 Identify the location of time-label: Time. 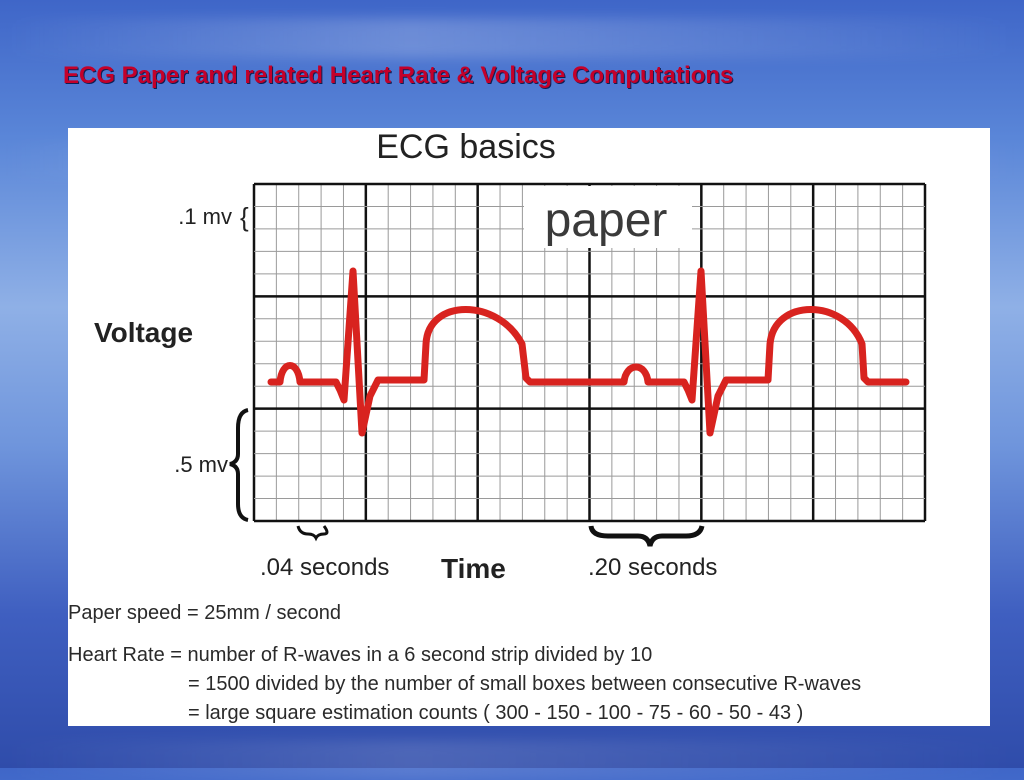
(473, 568).